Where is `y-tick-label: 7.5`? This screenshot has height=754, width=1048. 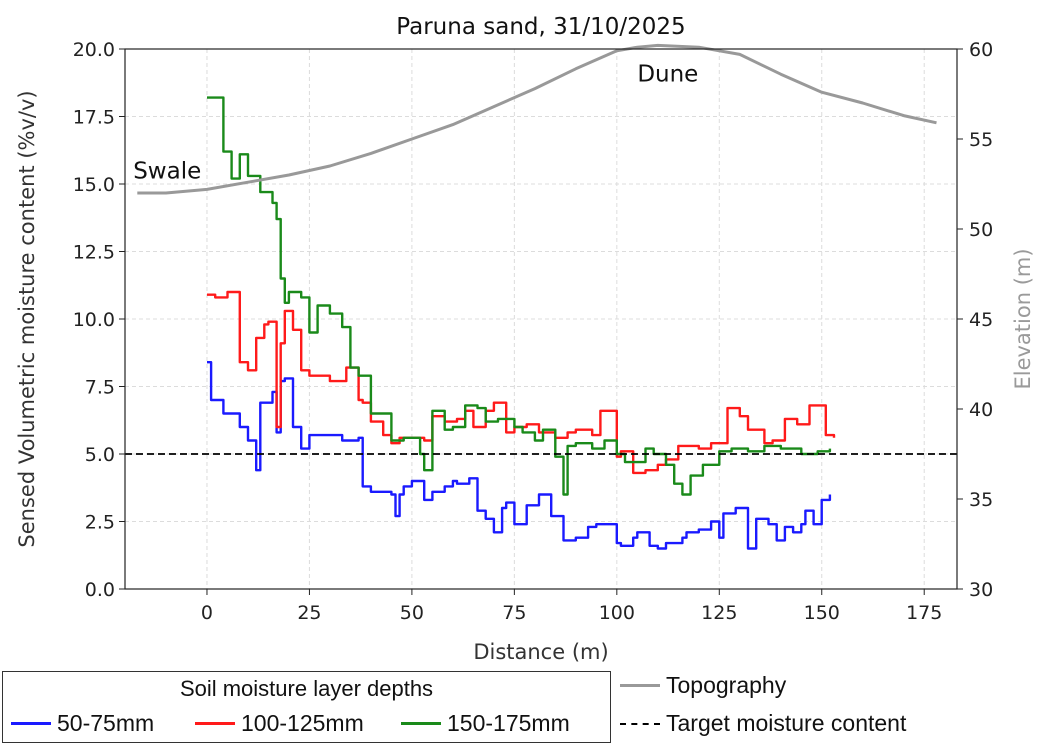
y-tick-label: 7.5 is located at coordinates (100, 388).